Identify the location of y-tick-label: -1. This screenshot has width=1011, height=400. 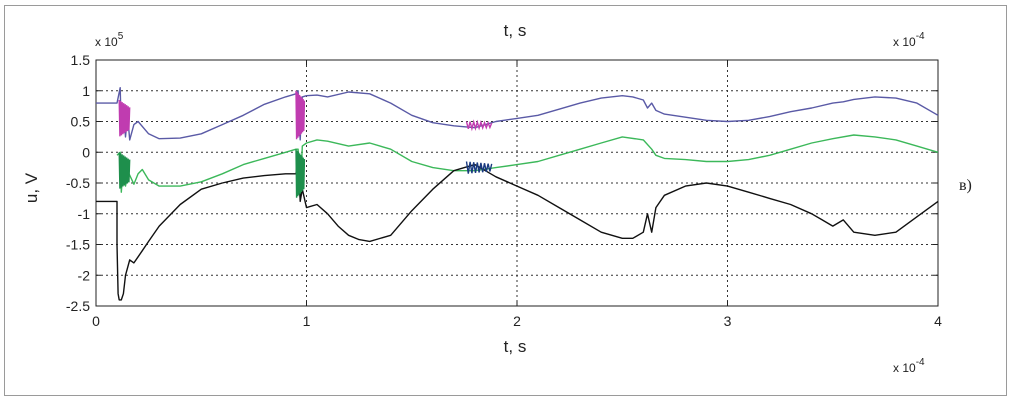
(84, 214).